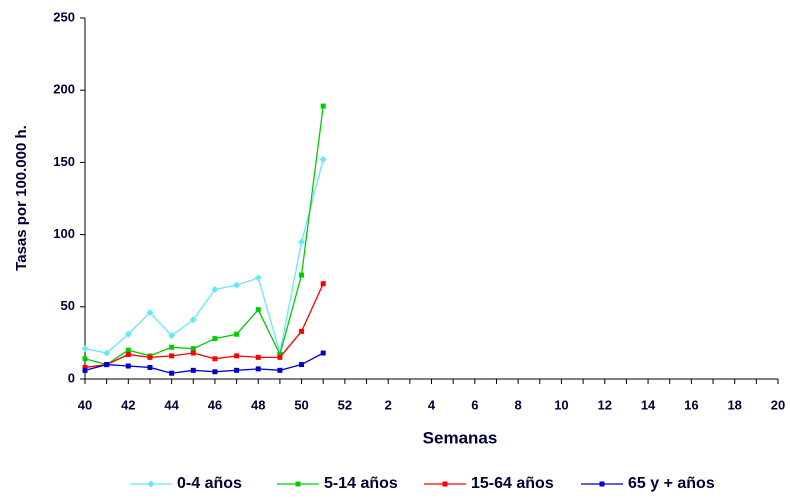 This screenshot has height=500, width=790. Describe the element at coordinates (301, 404) in the screenshot. I see `x-tick-label: 50` at that location.